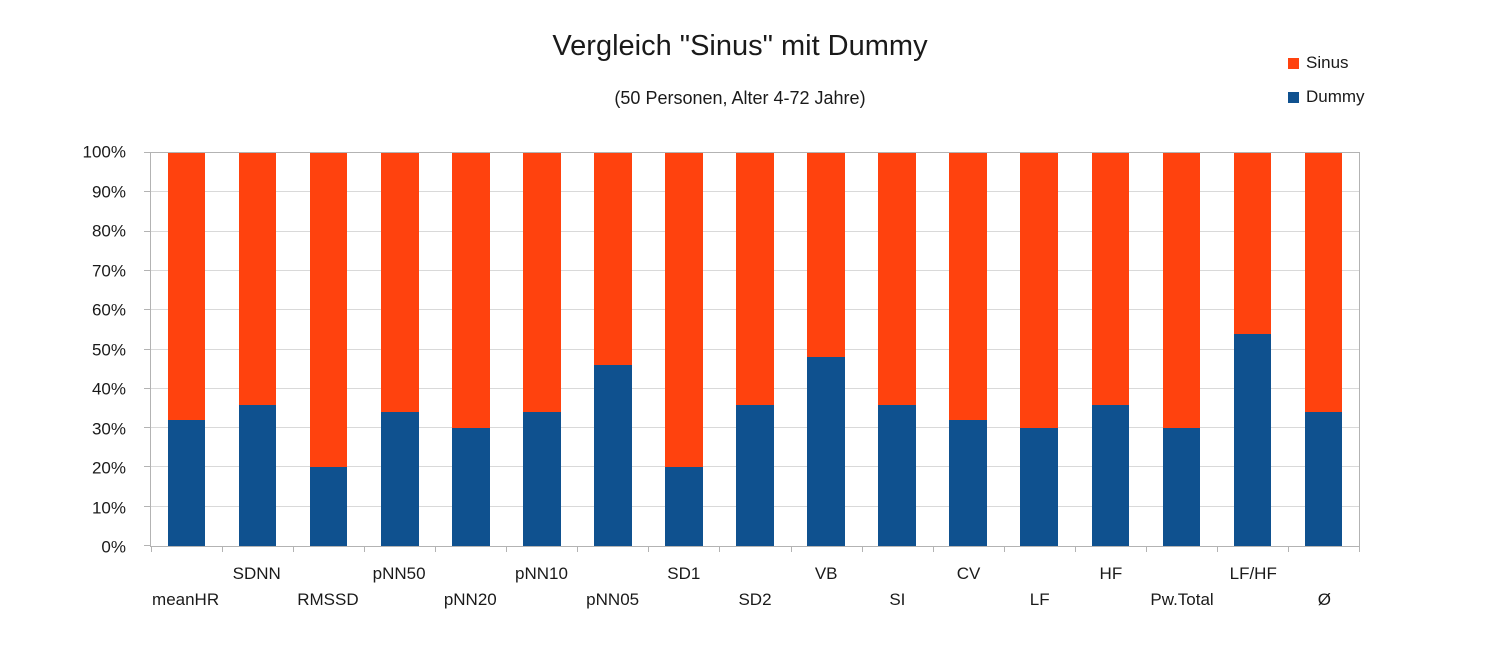 The width and height of the screenshot is (1497, 651). I want to click on stacked-bar-SI, so click(897, 349).